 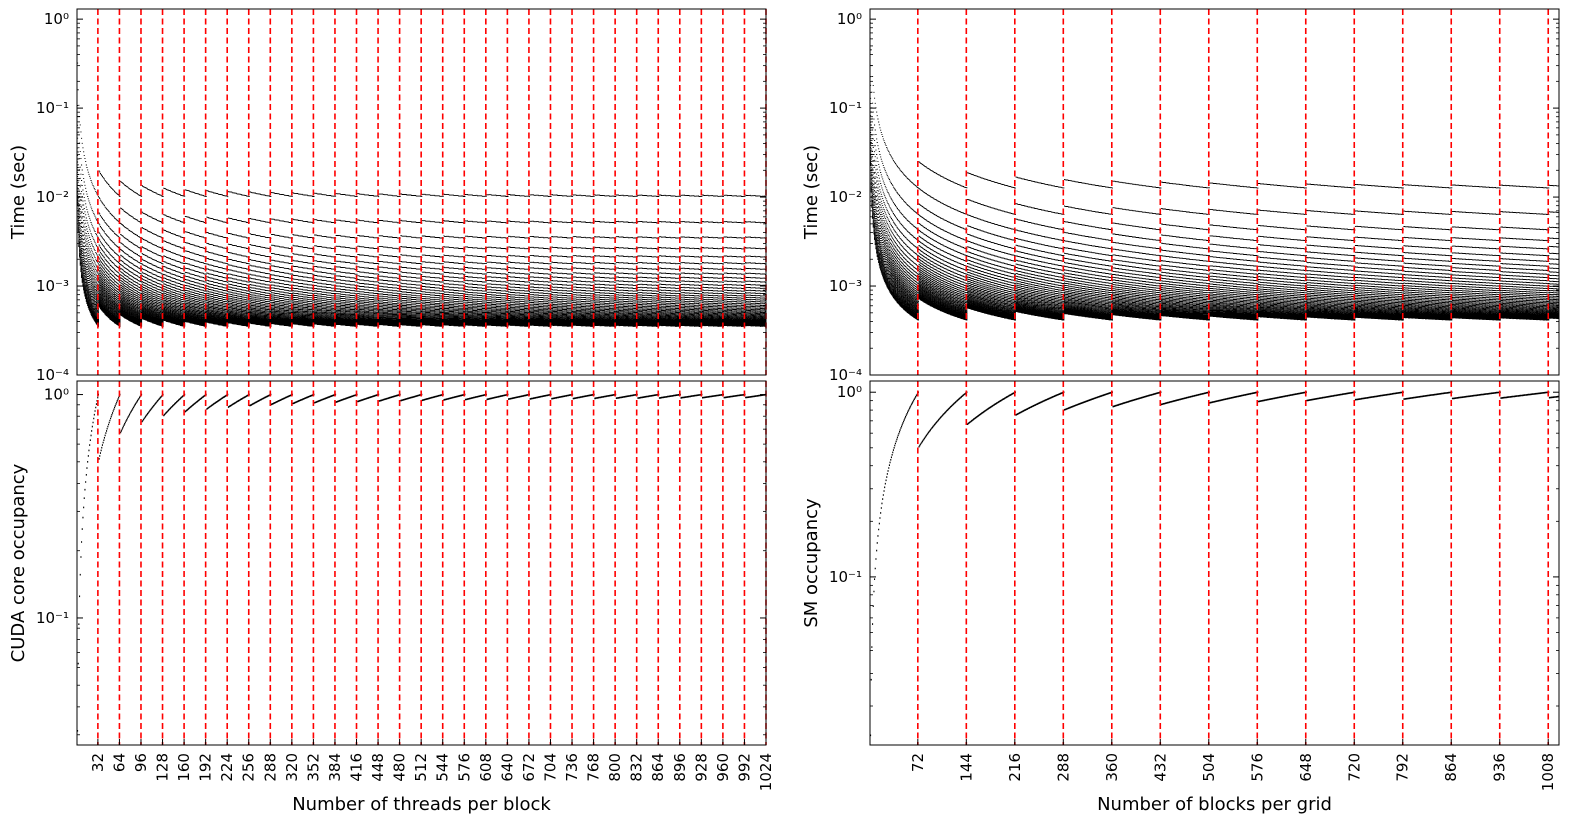 What do you see at coordinates (1354, 767) in the screenshot?
I see `x-tick-label: 720` at bounding box center [1354, 767].